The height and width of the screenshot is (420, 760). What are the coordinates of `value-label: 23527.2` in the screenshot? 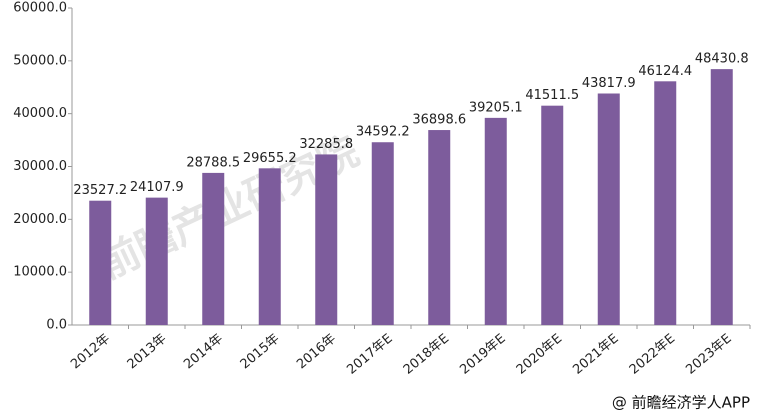 It's located at (100, 190).